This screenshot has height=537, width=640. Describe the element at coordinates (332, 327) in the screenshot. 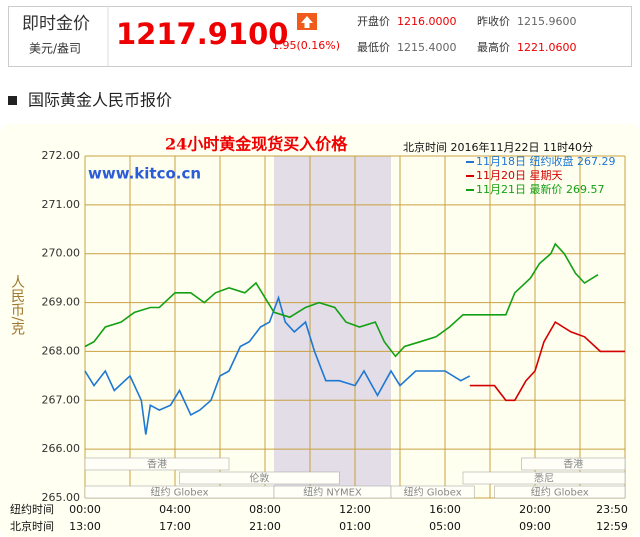

I see `shaded-session` at that location.